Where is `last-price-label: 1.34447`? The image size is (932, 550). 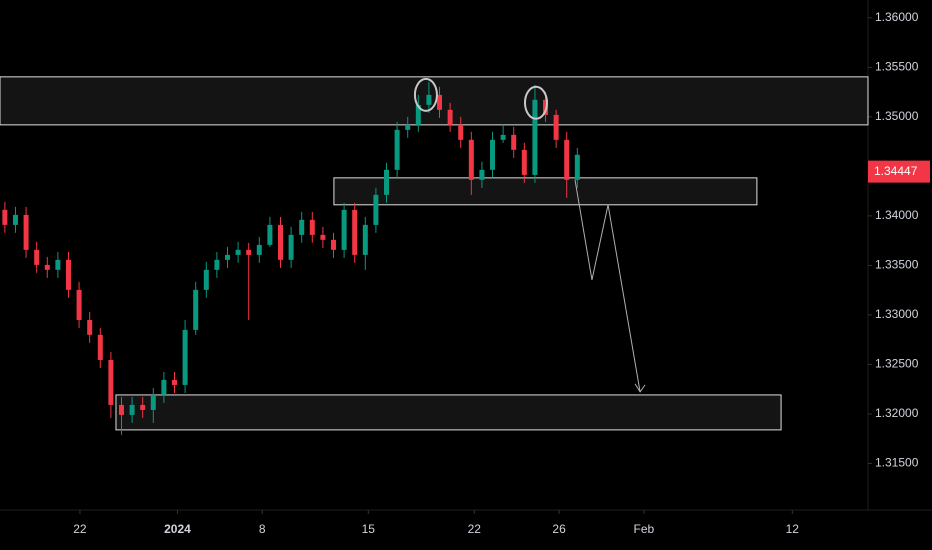
last-price-label: 1.34447 is located at coordinates (896, 171).